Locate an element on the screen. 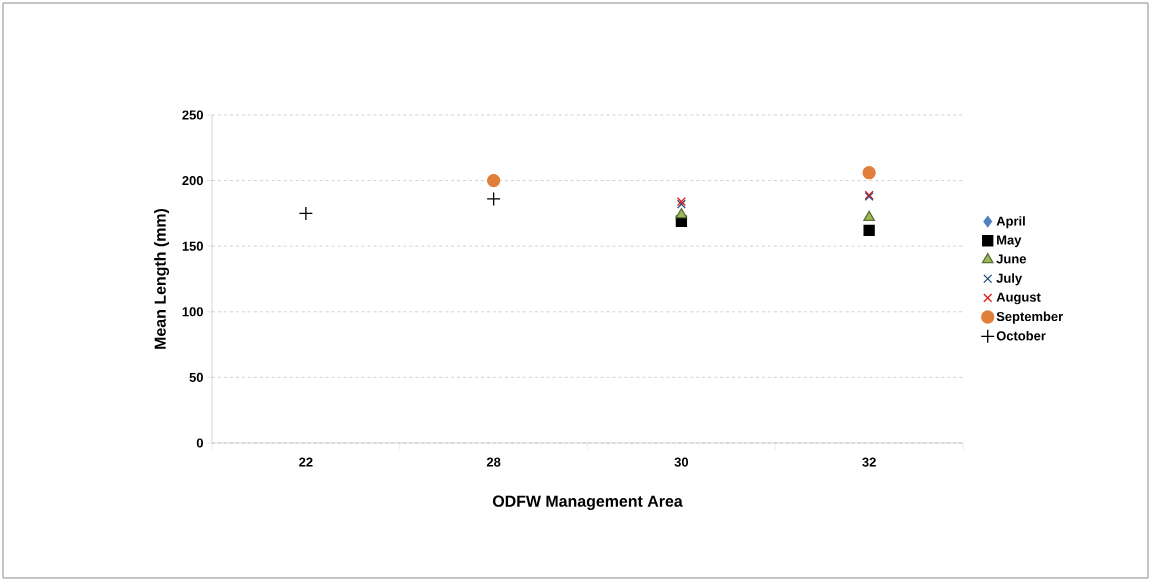 The image size is (1151, 581). x-tick-label: 22 is located at coordinates (306, 462).